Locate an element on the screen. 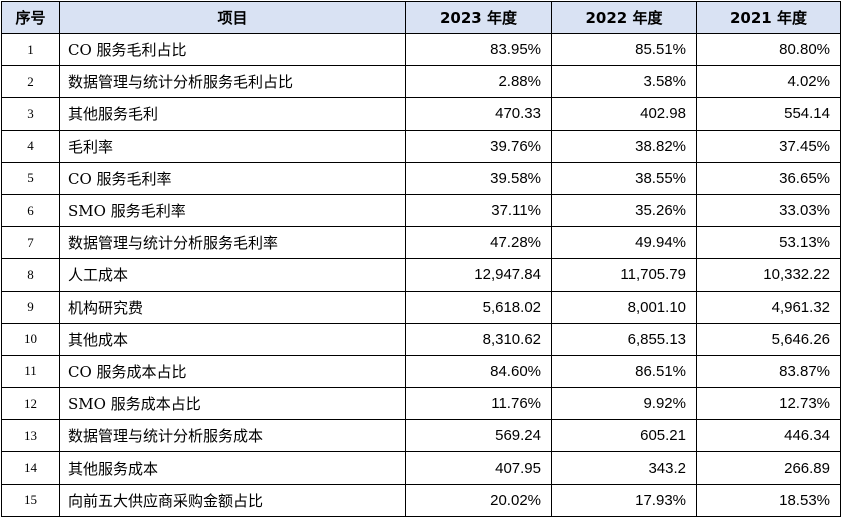  cell-value-2021: 18.53% is located at coordinates (768, 500).